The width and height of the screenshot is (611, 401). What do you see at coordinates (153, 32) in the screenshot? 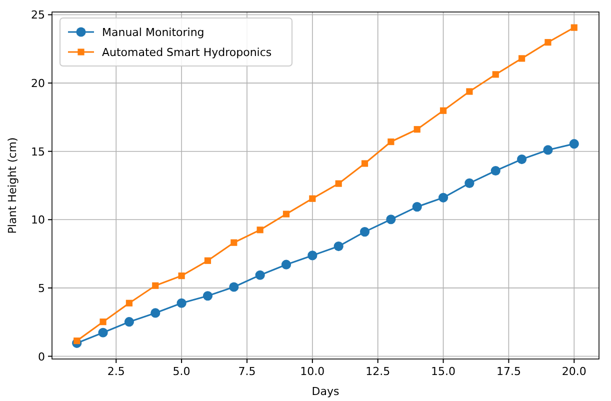
I see `legend-label: Manual Monitoring` at bounding box center [153, 32].